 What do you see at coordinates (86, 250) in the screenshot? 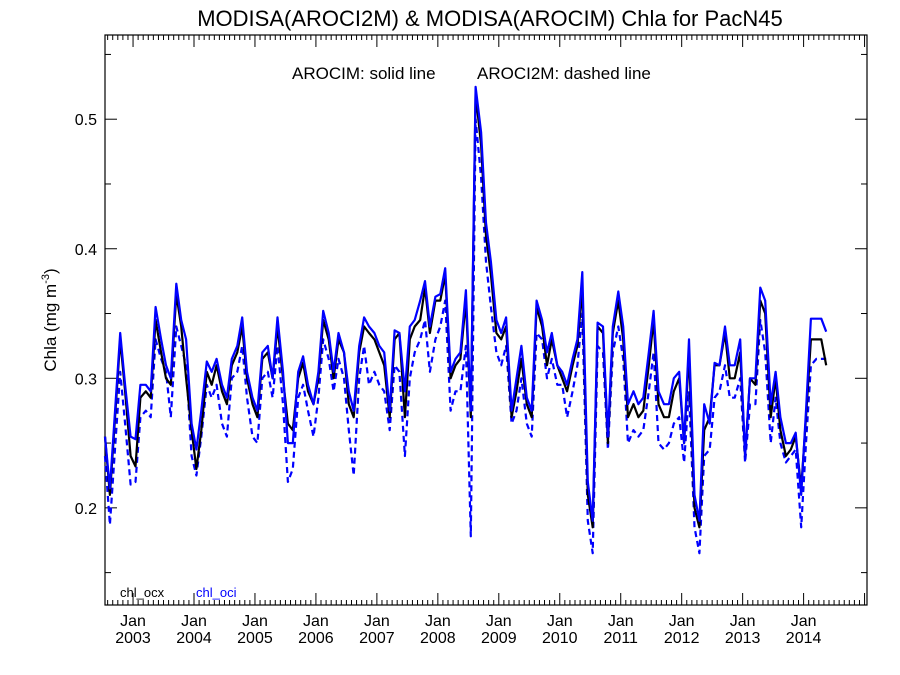
I see `y-tick-label: 0.4` at bounding box center [86, 250].